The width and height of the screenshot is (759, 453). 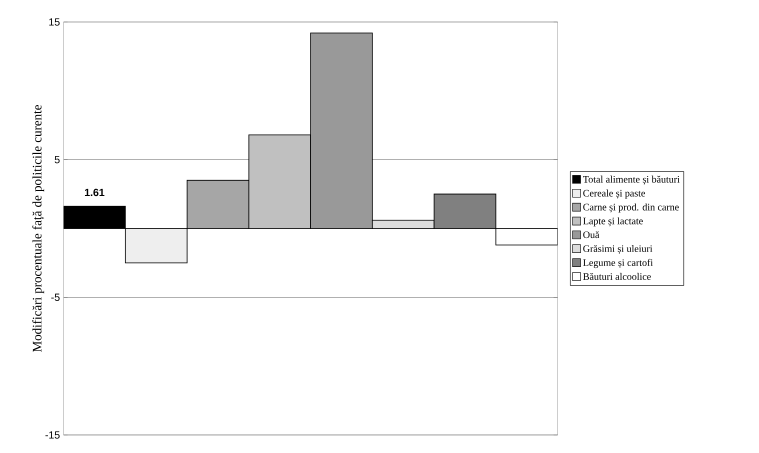 I want to click on legend-label: Lapte și lactate, so click(x=613, y=221).